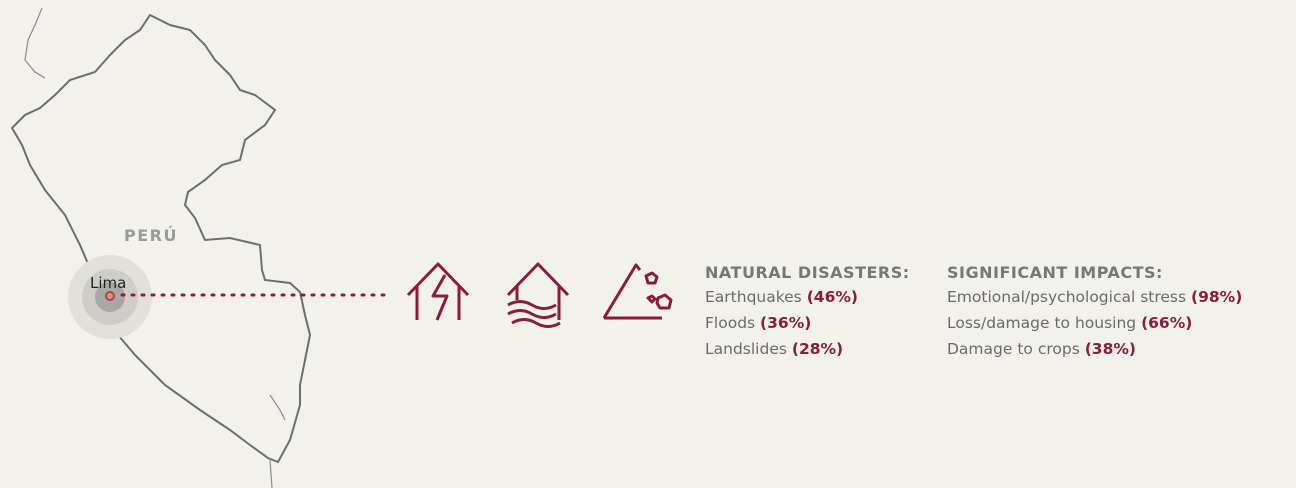 The image size is (1296, 488). What do you see at coordinates (108, 283) in the screenshot?
I see `city-label: Lima` at bounding box center [108, 283].